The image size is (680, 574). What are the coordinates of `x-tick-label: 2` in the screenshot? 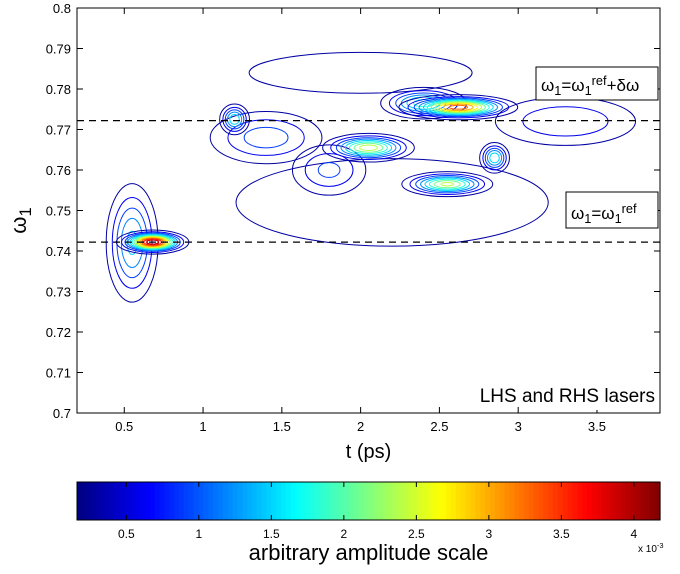 It's located at (360, 426).